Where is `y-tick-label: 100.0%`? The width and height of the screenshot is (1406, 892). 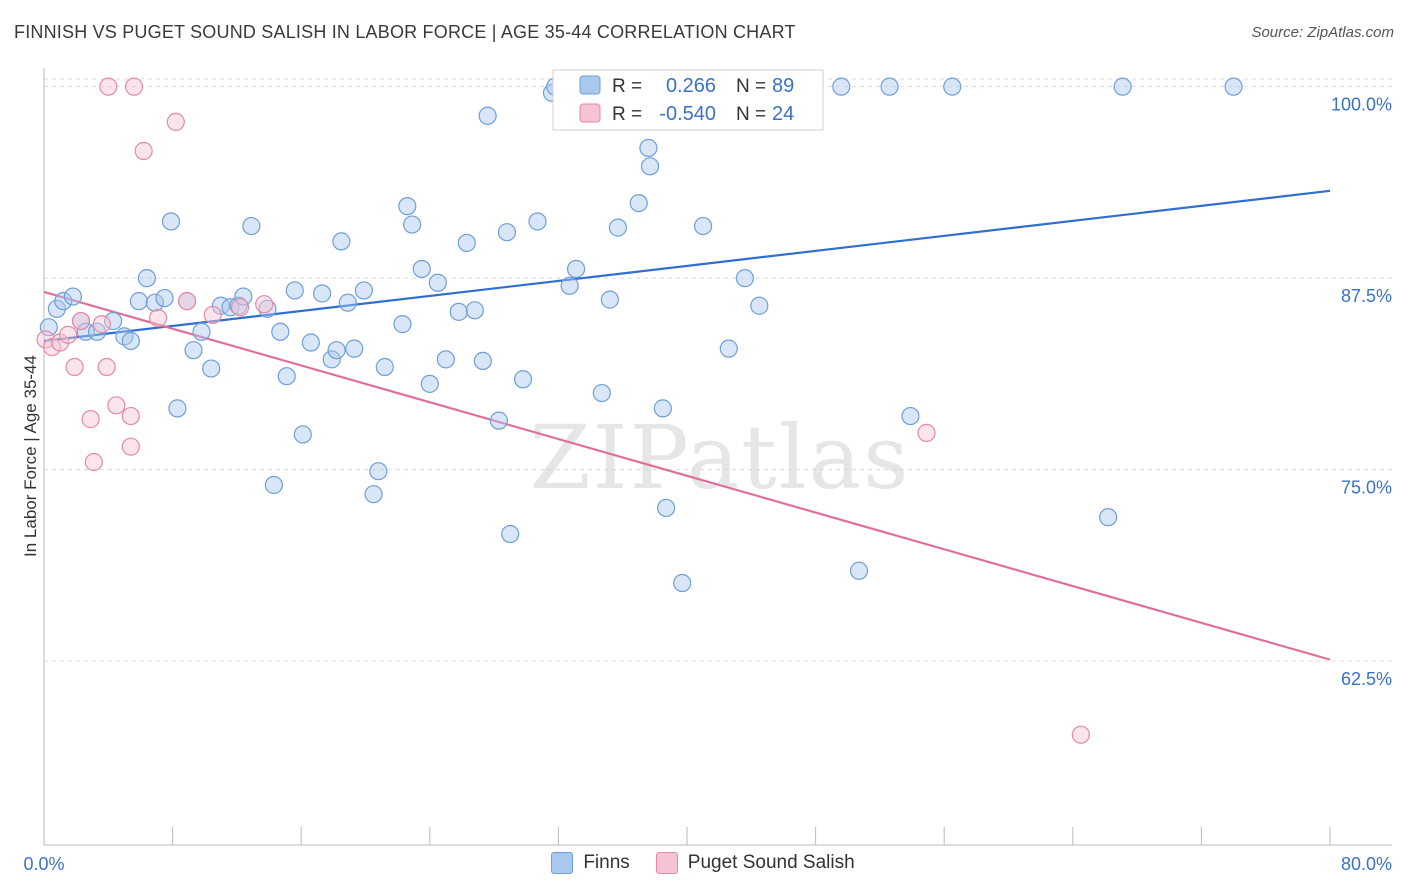 y-tick-label: 100.0% is located at coordinates (1361, 105).